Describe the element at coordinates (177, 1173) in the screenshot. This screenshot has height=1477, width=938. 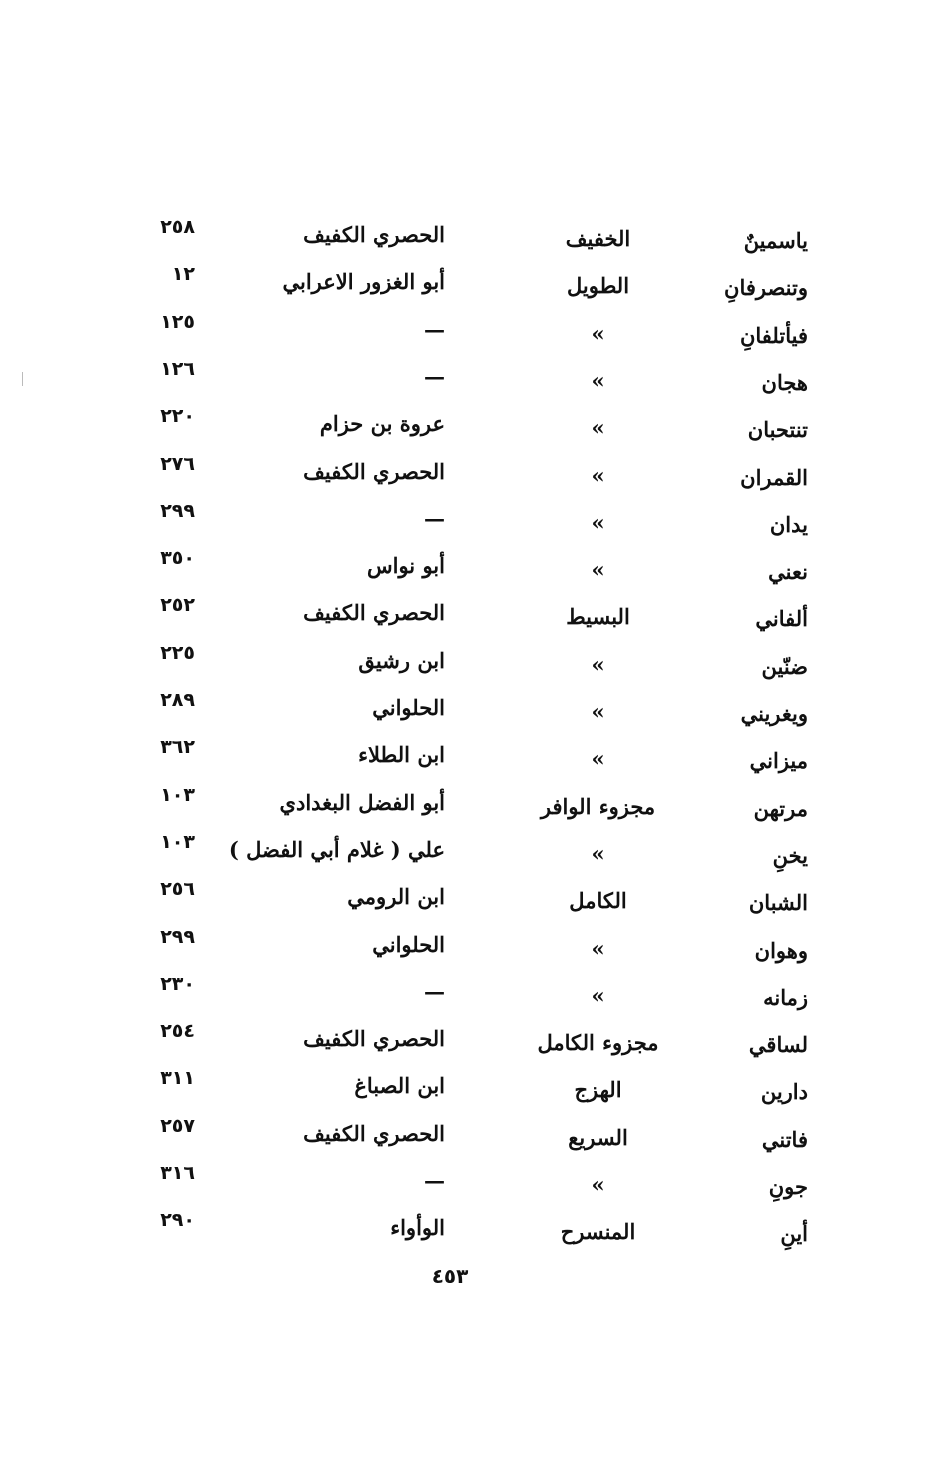
I see `page-ref: ٣١٦` at that location.